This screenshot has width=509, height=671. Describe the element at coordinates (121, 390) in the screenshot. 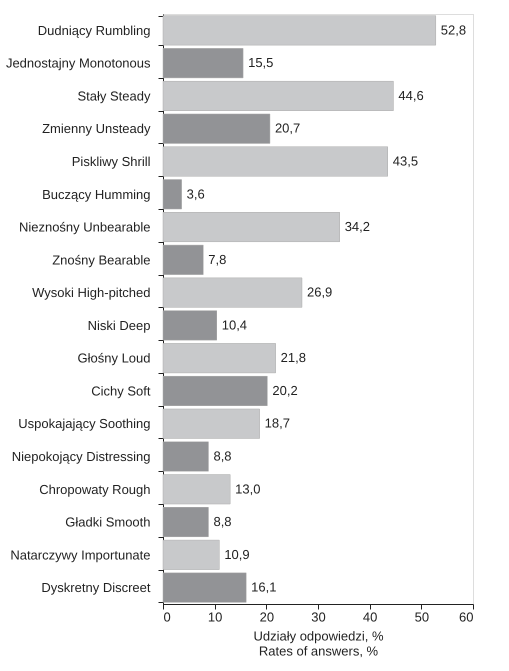

I see `y-tick-label: Cichy Soft` at that location.